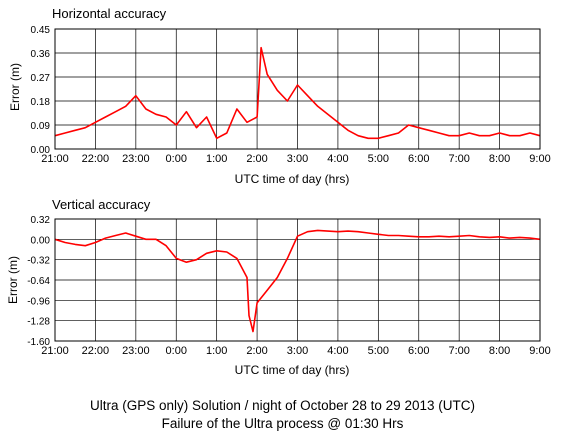  What do you see at coordinates (41, 220) in the screenshot?
I see `vertical-y-tick-label: 0.32` at bounding box center [41, 220].